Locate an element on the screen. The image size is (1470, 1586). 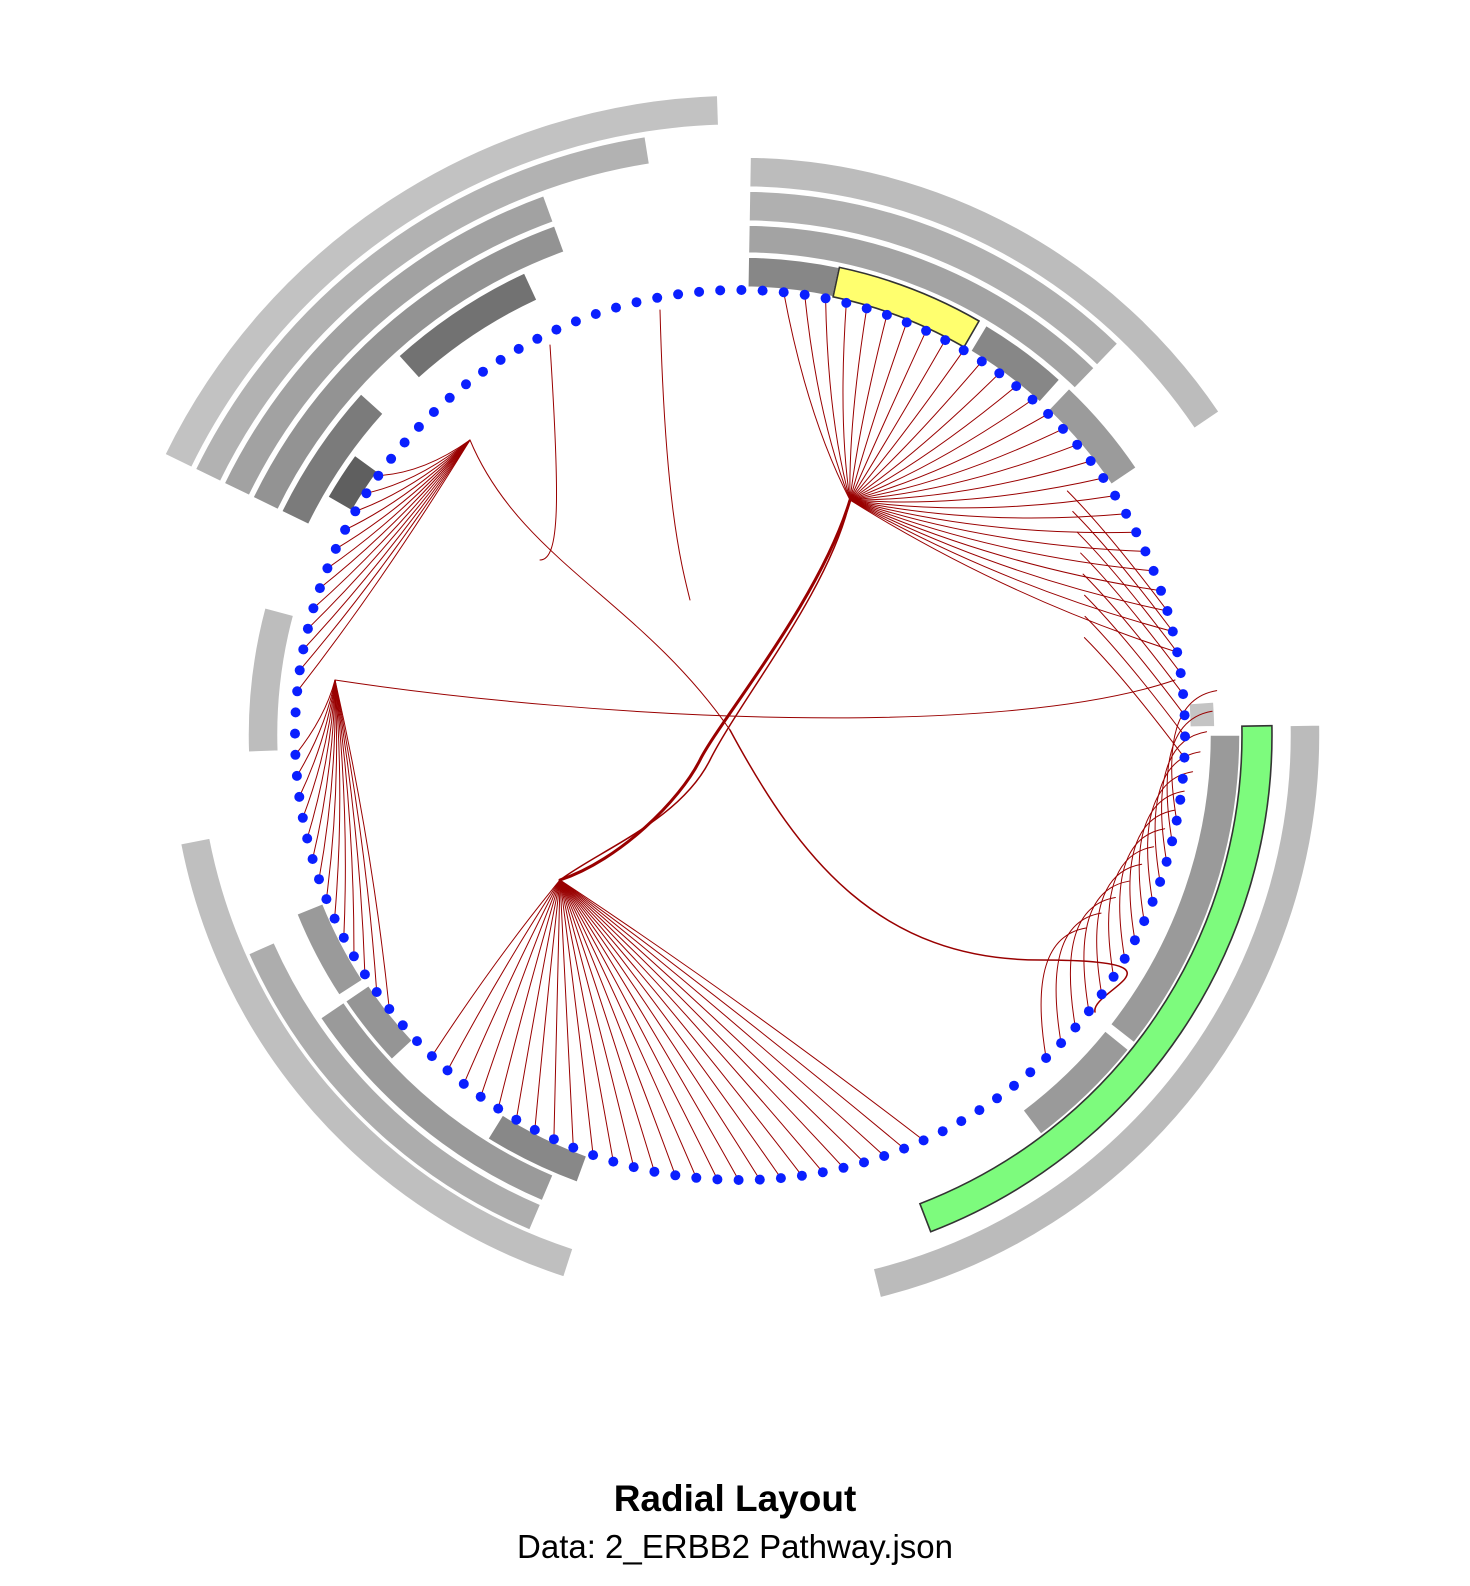
highlighted-ring-segment is located at coordinates (1095, 978).